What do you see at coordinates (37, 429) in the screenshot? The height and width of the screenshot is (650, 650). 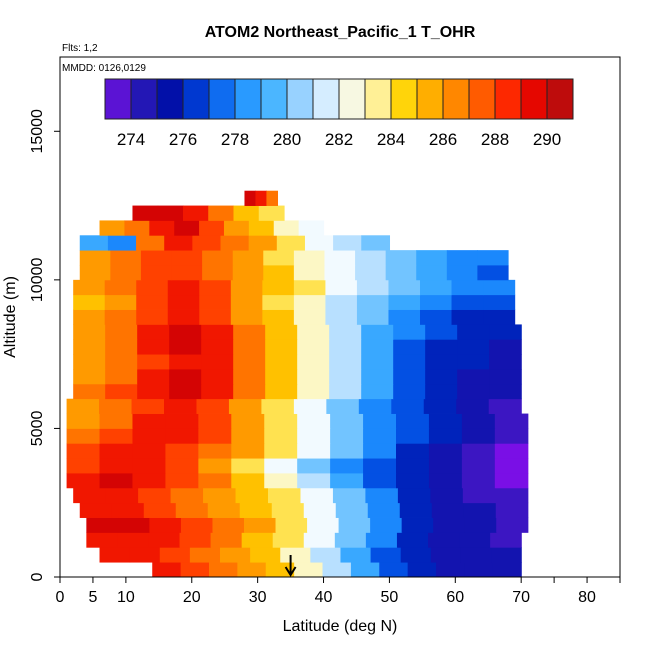 I see `y-tick-label: 5000` at bounding box center [37, 429].